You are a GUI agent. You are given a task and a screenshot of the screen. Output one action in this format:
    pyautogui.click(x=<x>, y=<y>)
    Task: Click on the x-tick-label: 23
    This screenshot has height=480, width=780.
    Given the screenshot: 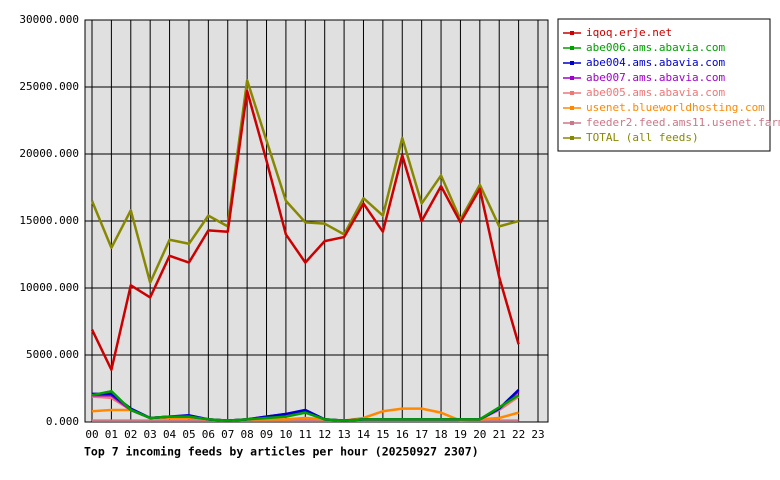 What is the action you would take?
    pyautogui.click(x=537, y=434)
    